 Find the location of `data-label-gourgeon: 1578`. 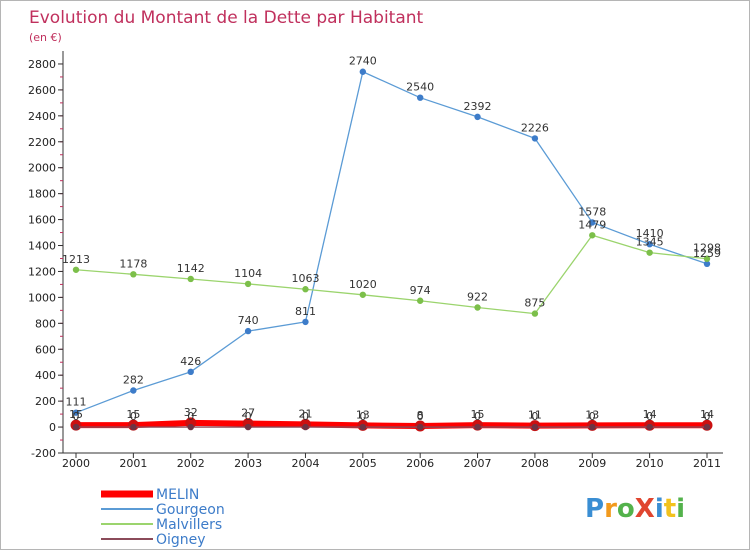

data-label-gourgeon: 1578 is located at coordinates (592, 211).